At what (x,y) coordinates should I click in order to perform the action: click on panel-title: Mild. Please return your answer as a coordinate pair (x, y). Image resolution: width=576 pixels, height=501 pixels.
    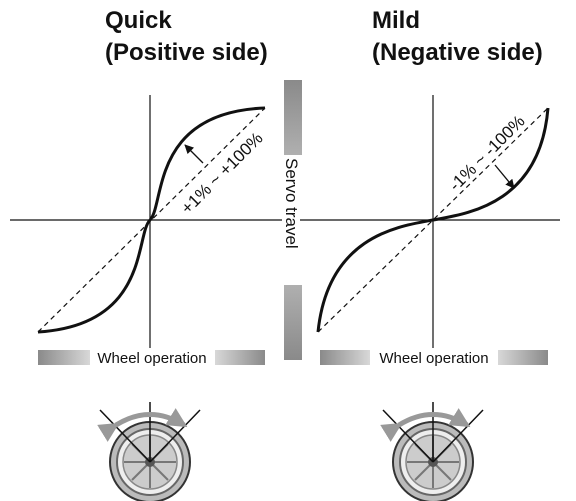
    Looking at the image, I should click on (396, 20).